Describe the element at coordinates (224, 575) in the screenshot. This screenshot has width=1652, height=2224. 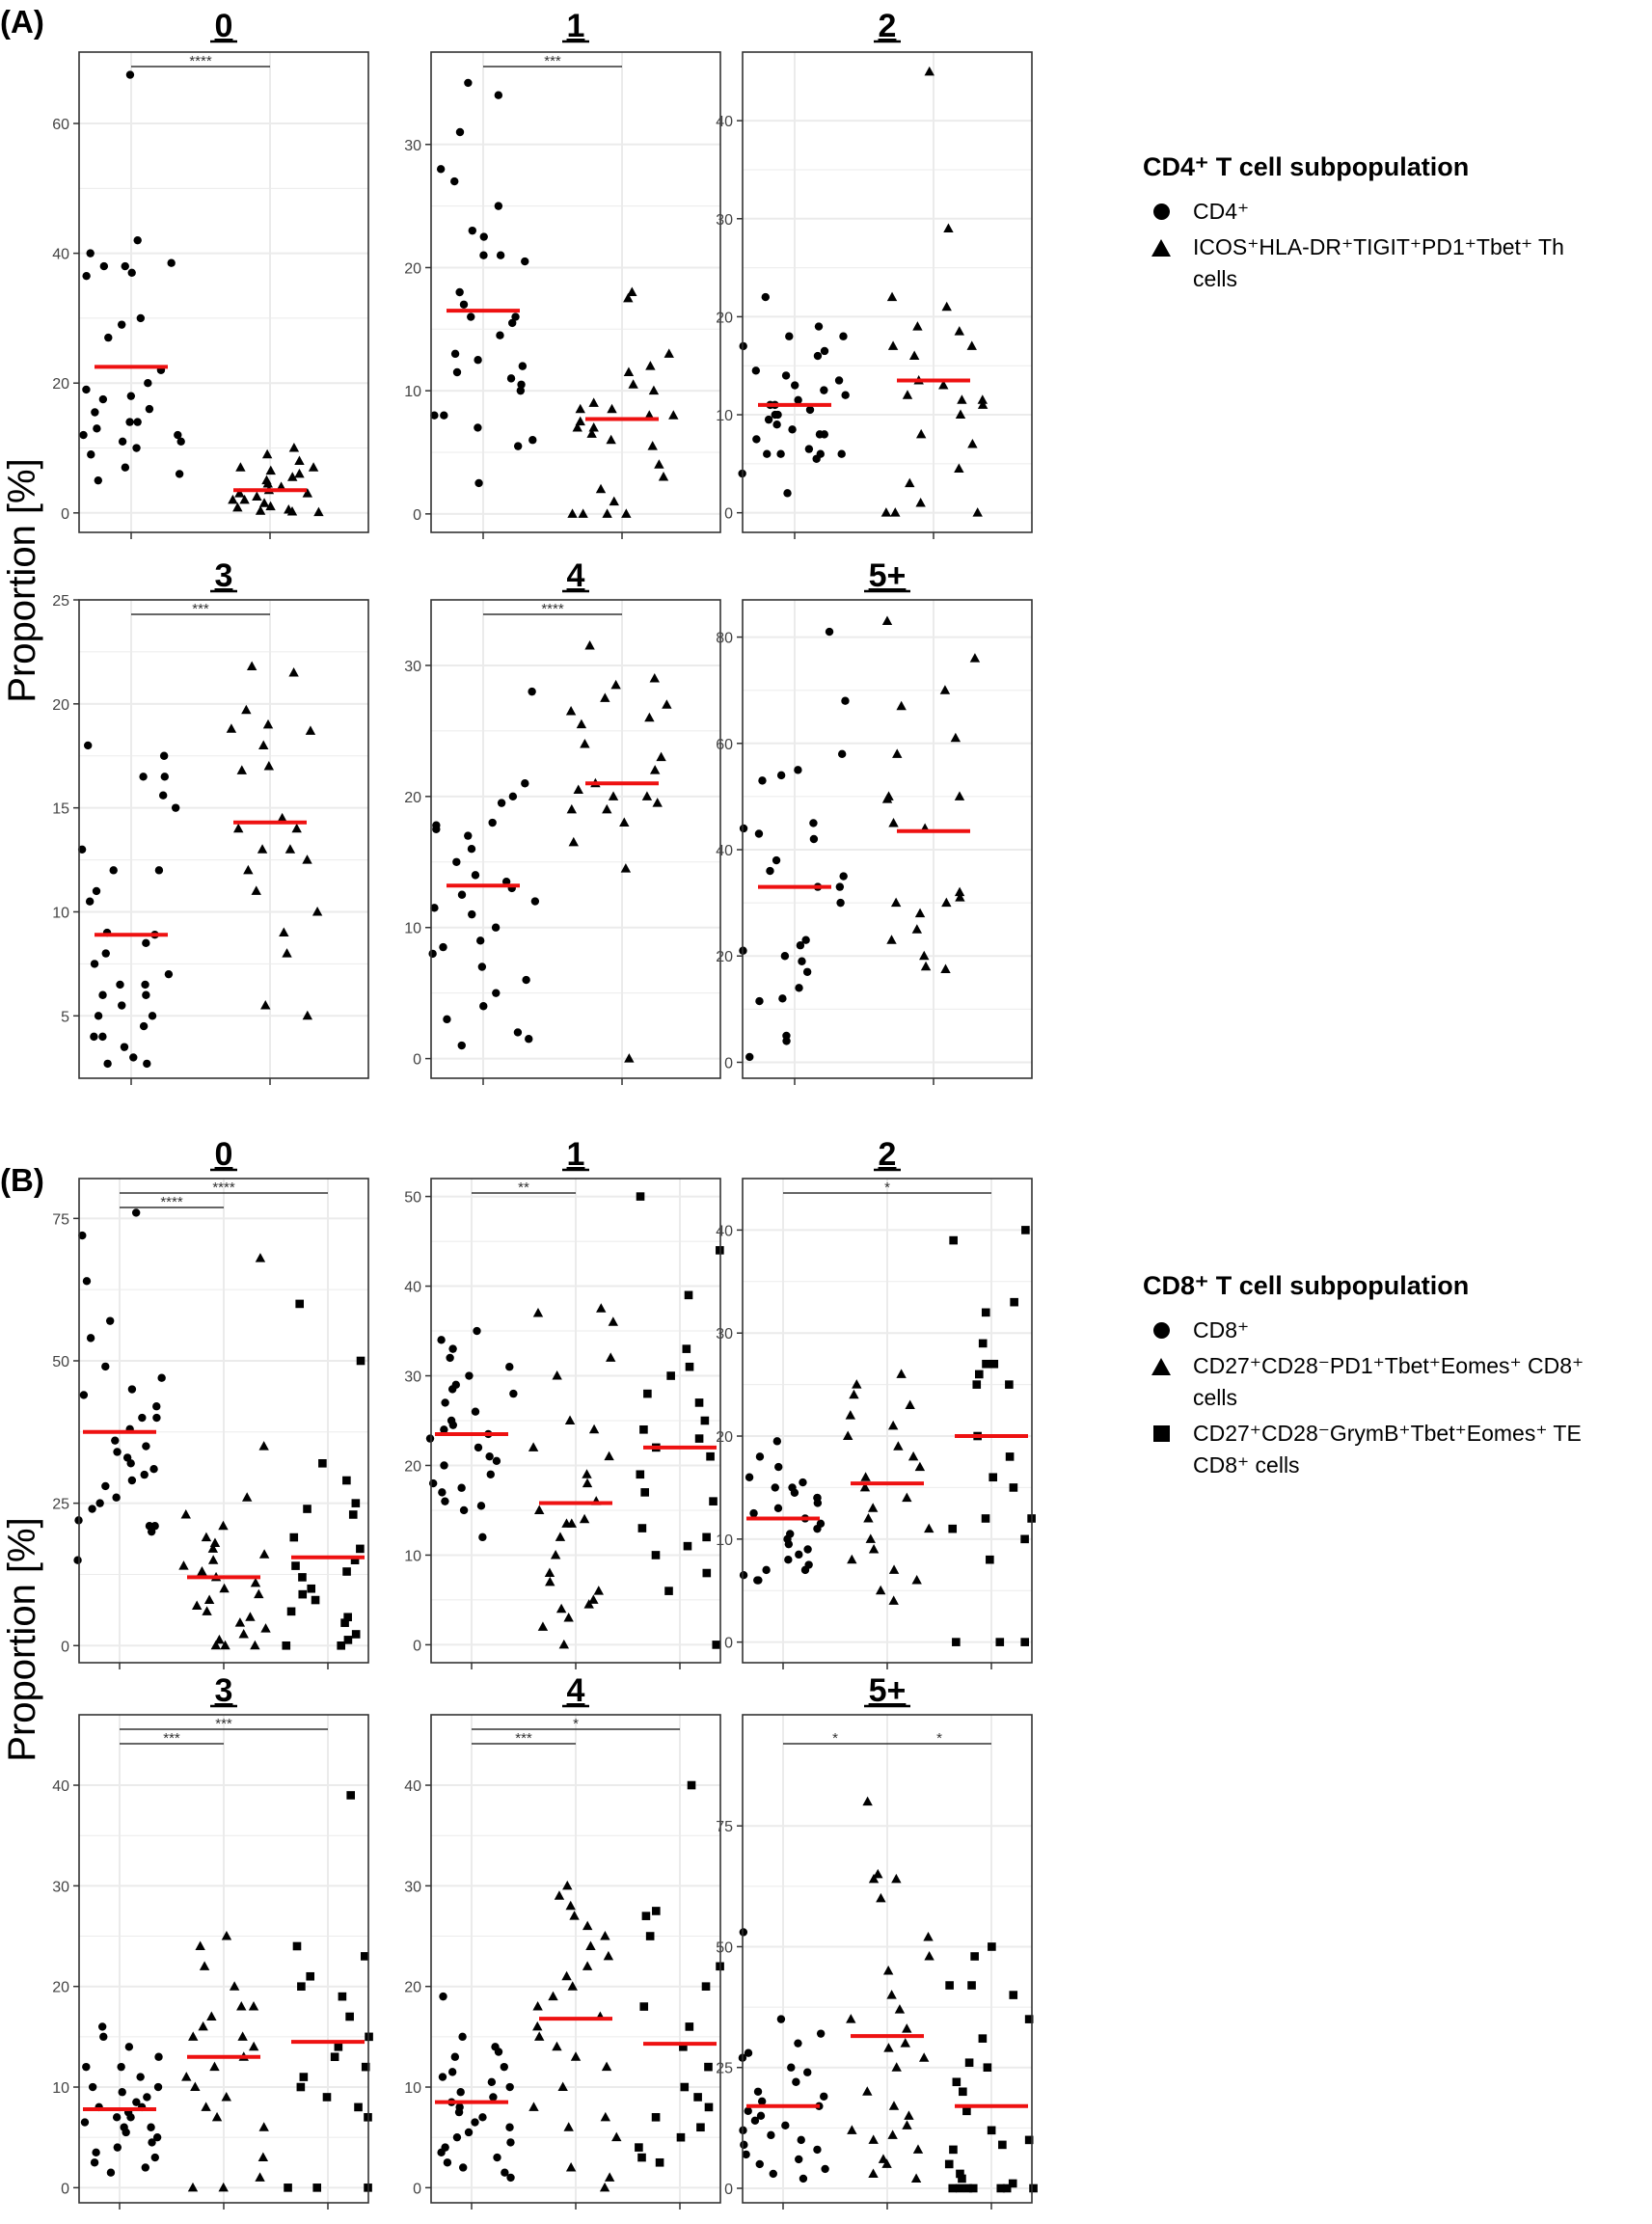
I see `subplot-title: 3` at that location.